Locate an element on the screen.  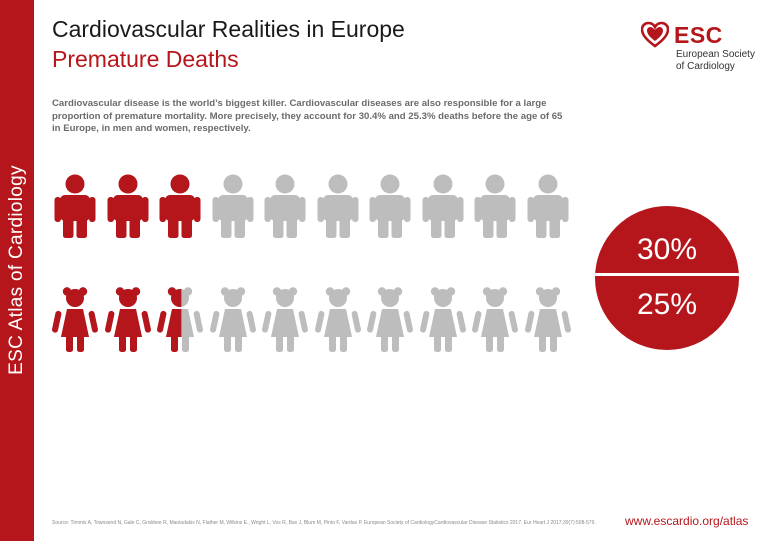
heart-logo-icon is located at coordinates (655, 34).